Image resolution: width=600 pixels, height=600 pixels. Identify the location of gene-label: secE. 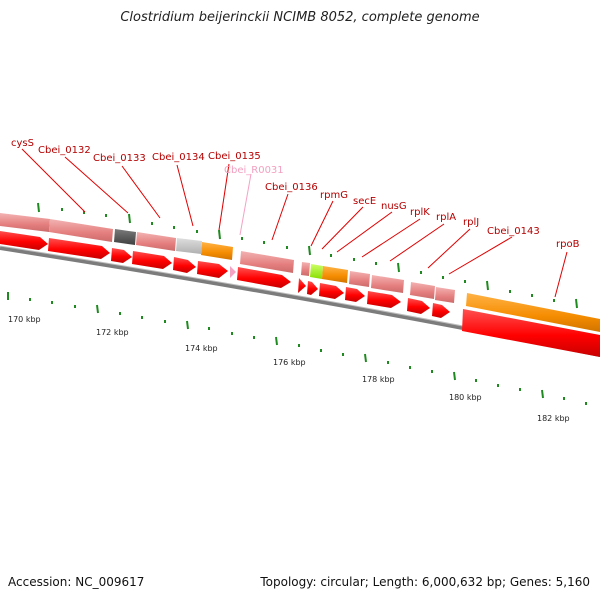
(364, 201).